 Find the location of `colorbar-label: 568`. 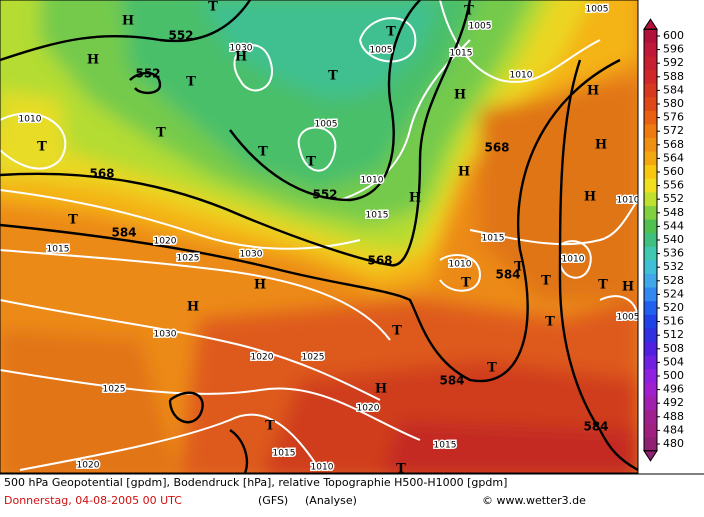

colorbar-label: 568 is located at coordinates (673, 144).